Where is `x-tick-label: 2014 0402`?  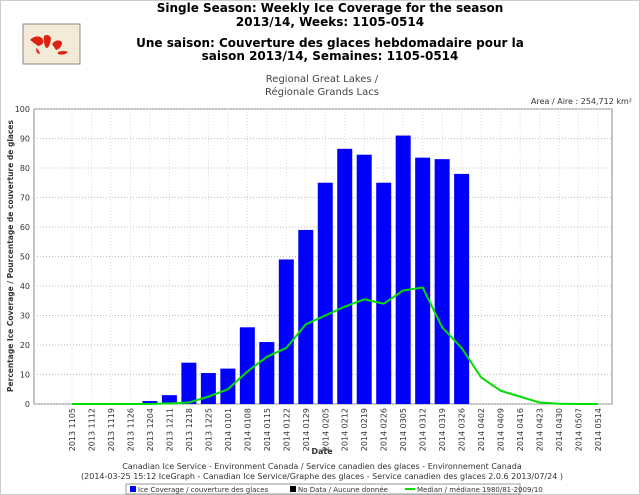
x-tick-label: 2014 0402 is located at coordinates (481, 429).